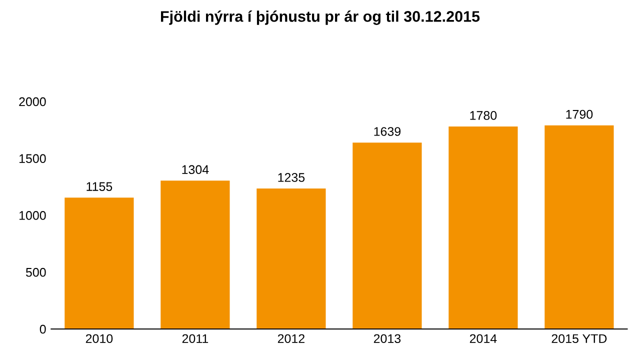 This screenshot has height=350, width=640. Describe the element at coordinates (43, 329) in the screenshot. I see `y-tick-label: 0` at that location.